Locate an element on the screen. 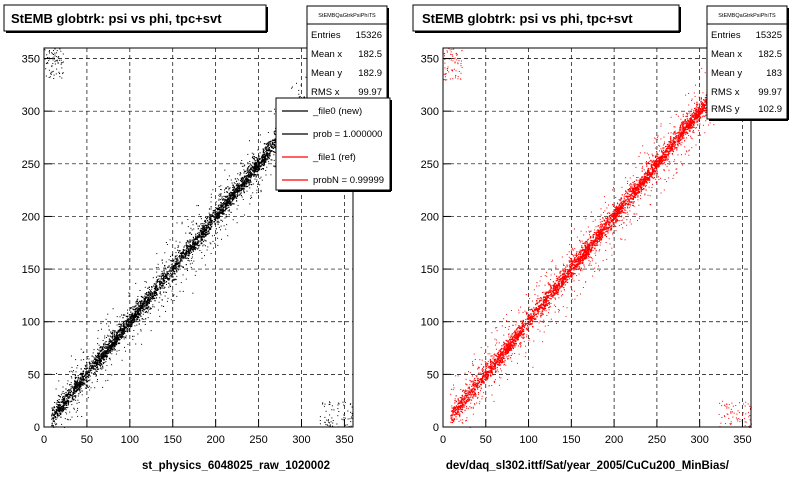  left-y-tick-label: 0 is located at coordinates (37, 428).